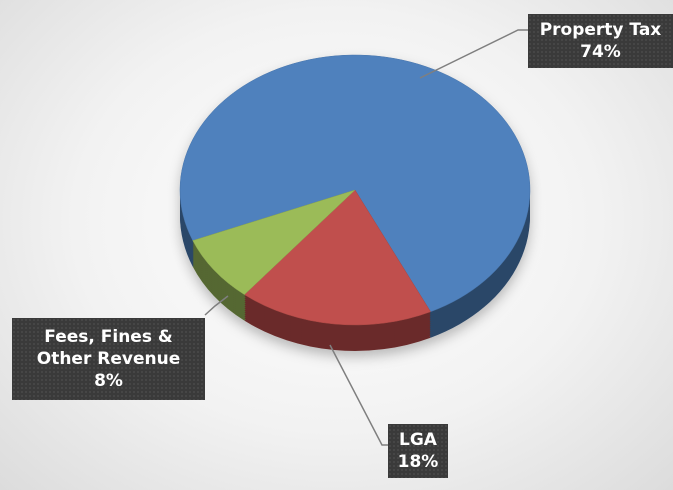 Image resolution: width=673 pixels, height=490 pixels. I want to click on category-label: Property Tax, so click(600, 30).